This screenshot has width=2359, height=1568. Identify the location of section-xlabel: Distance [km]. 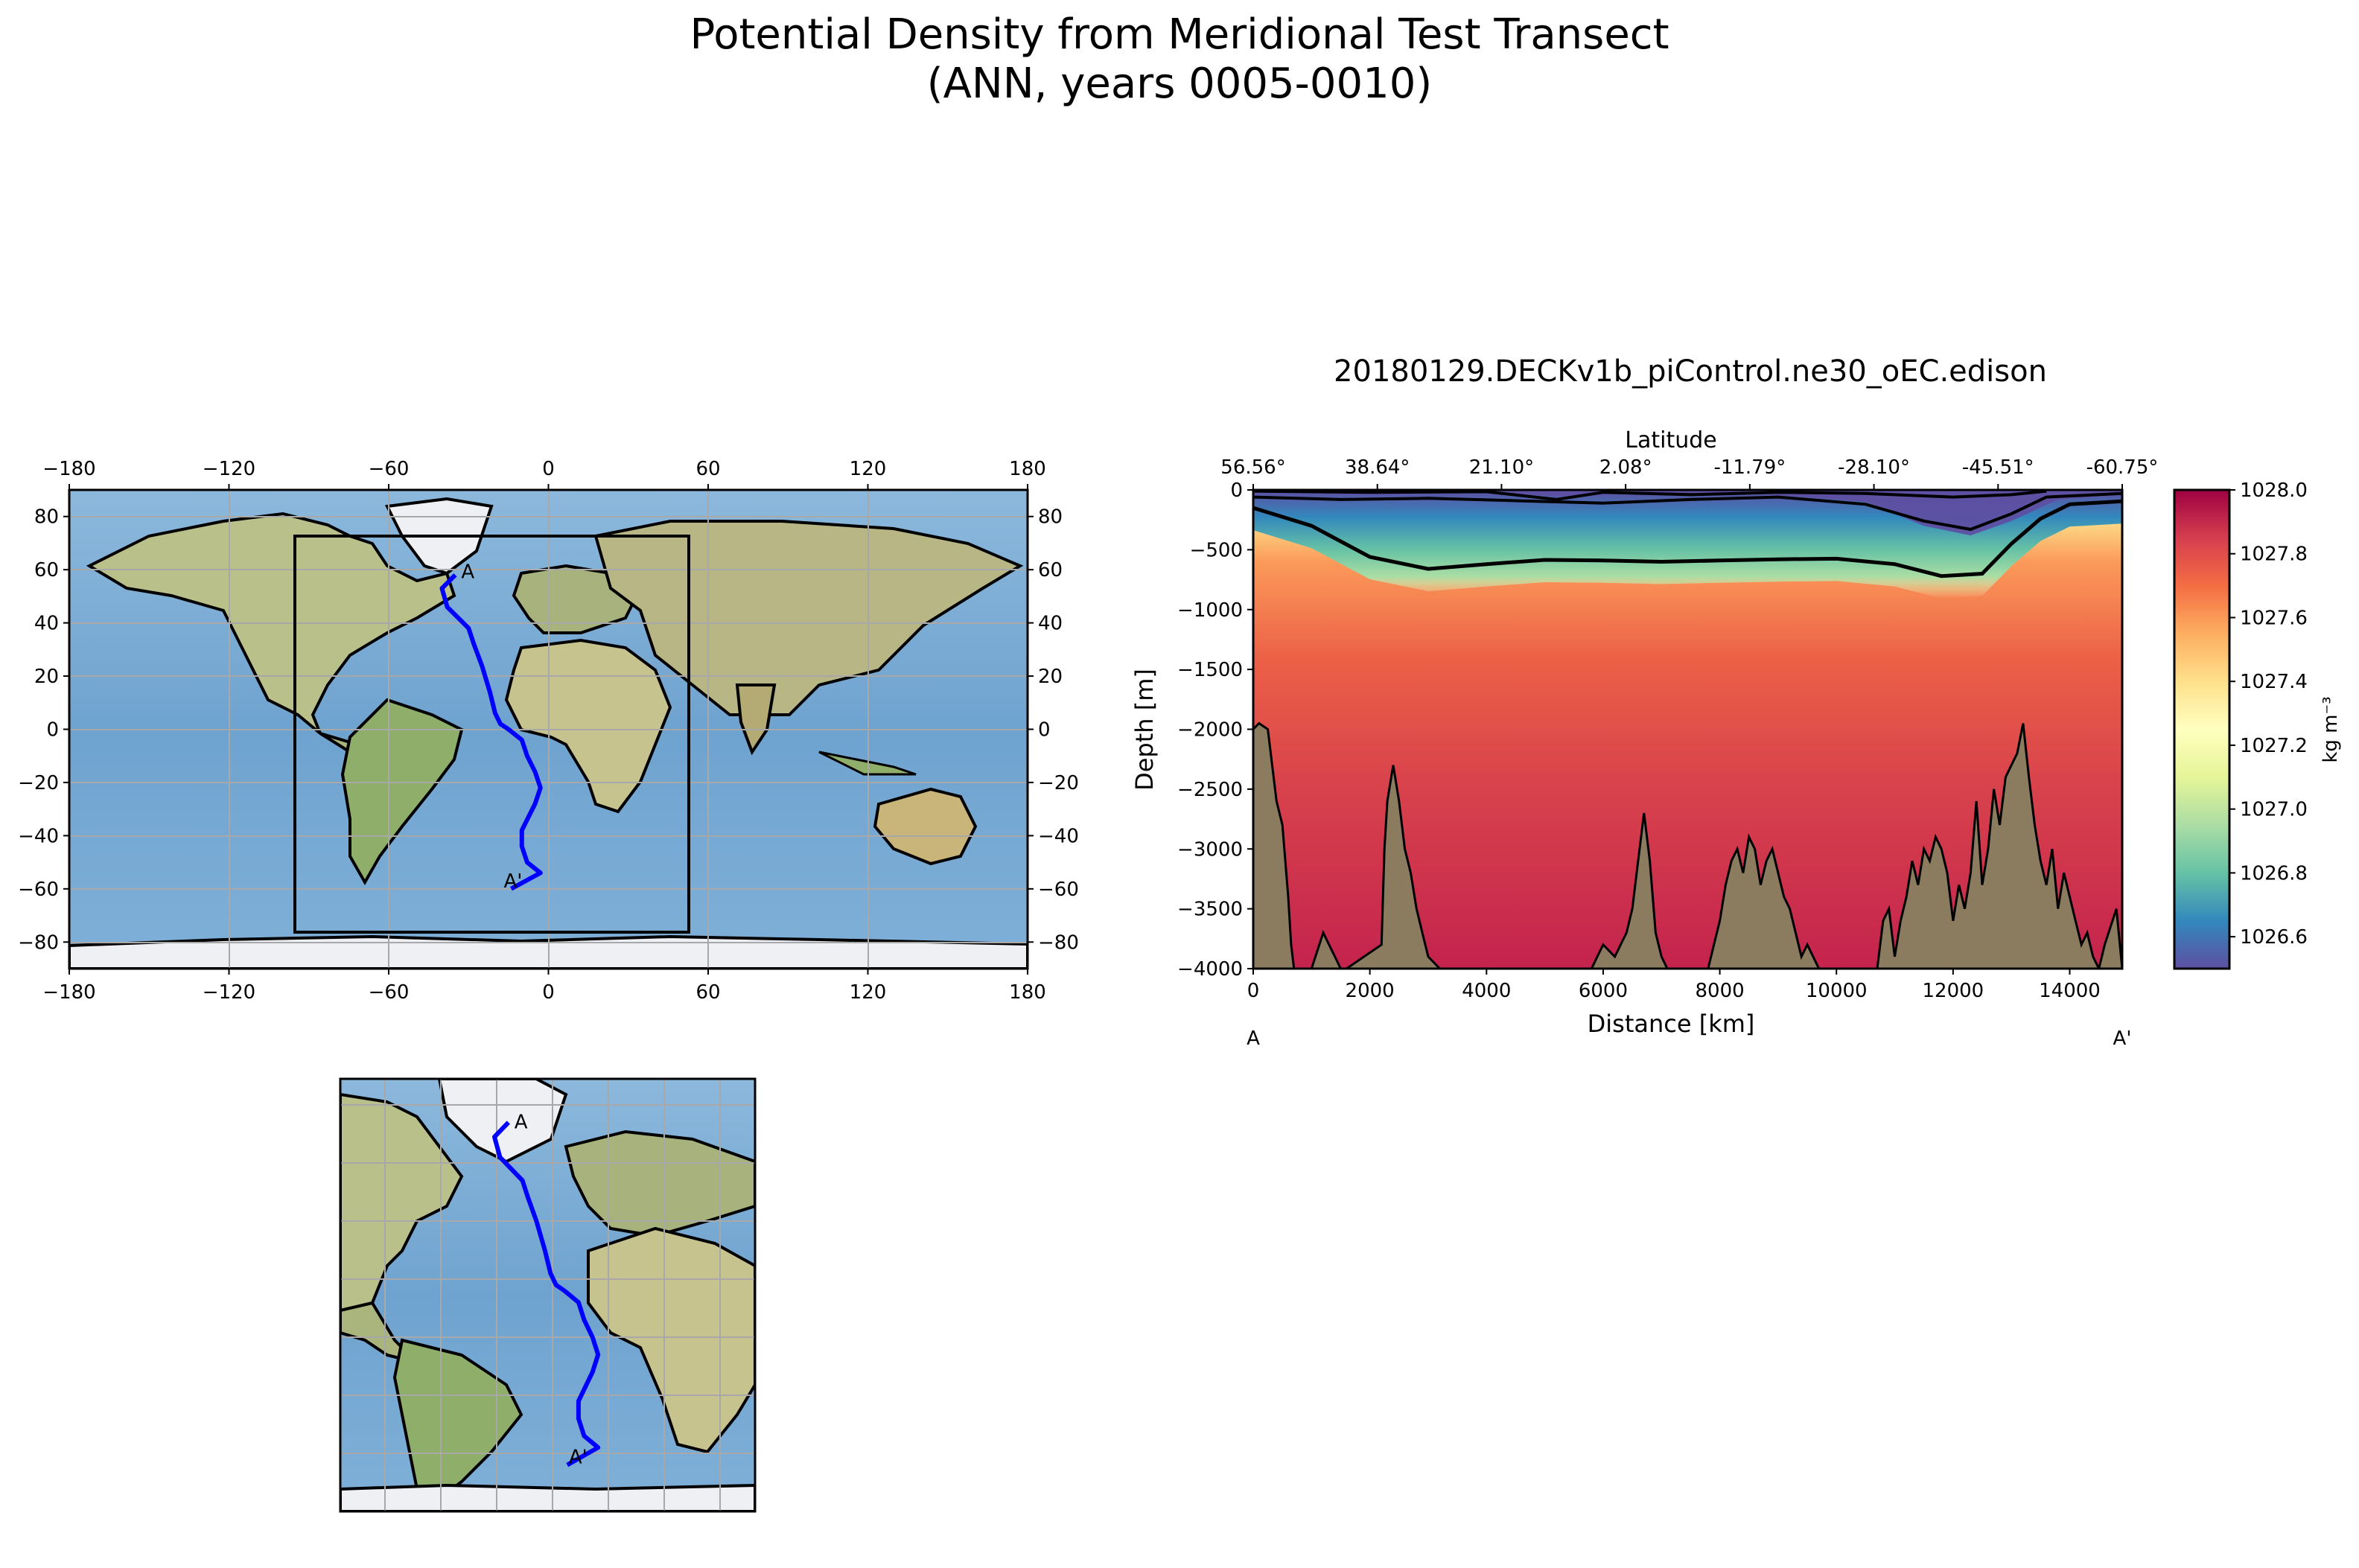
(1671, 1024).